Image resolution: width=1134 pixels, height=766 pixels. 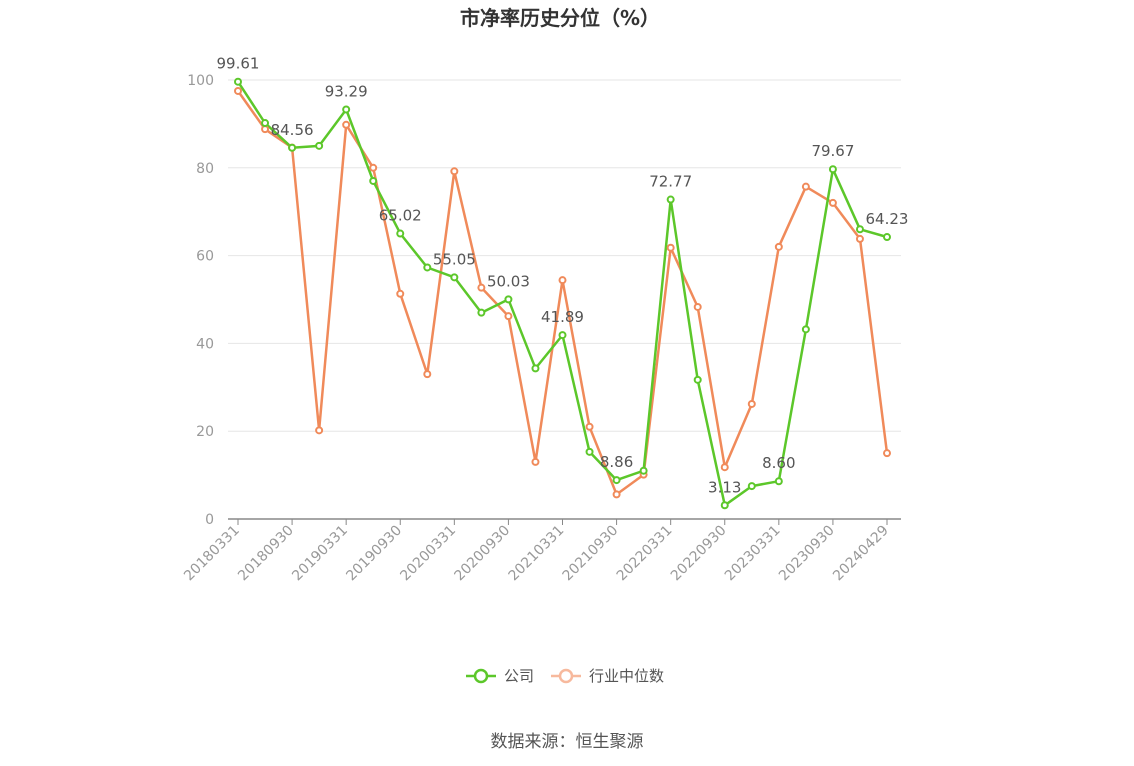 I want to click on x-tick-label: 20190331, so click(x=320, y=554).